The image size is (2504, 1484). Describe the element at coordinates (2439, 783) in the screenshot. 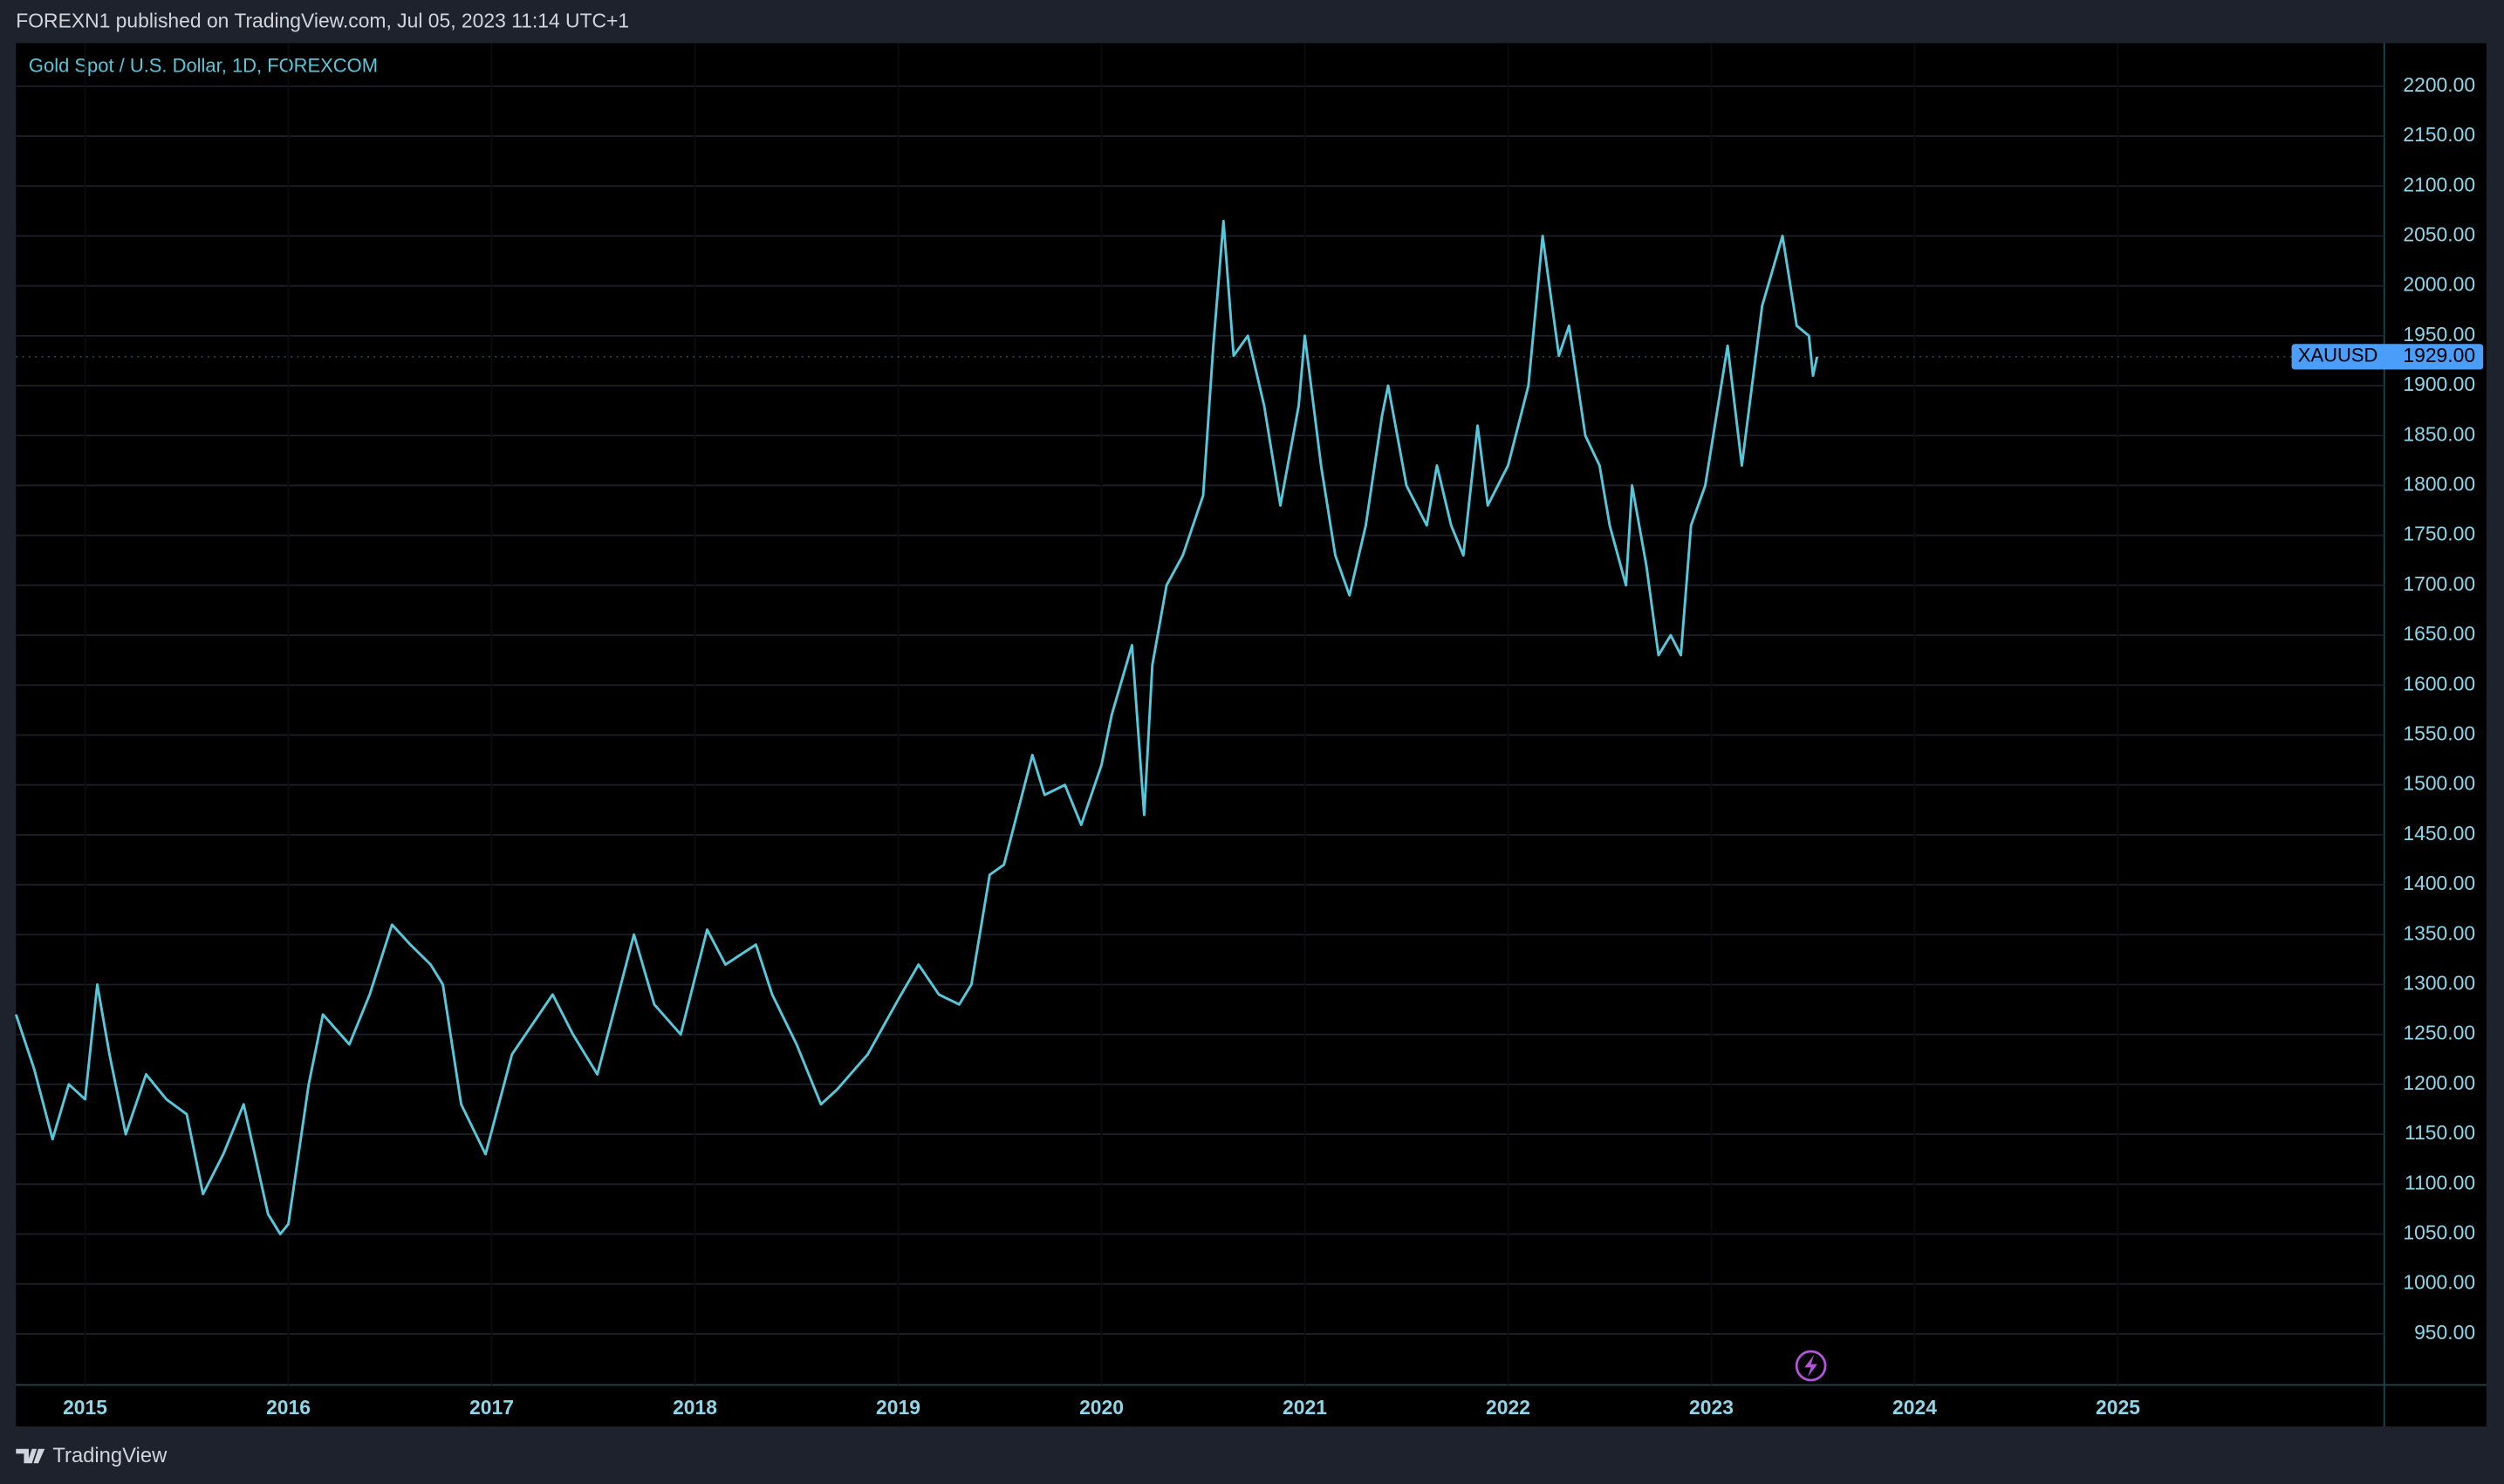

I see `y-tick-label: 1500.00` at that location.